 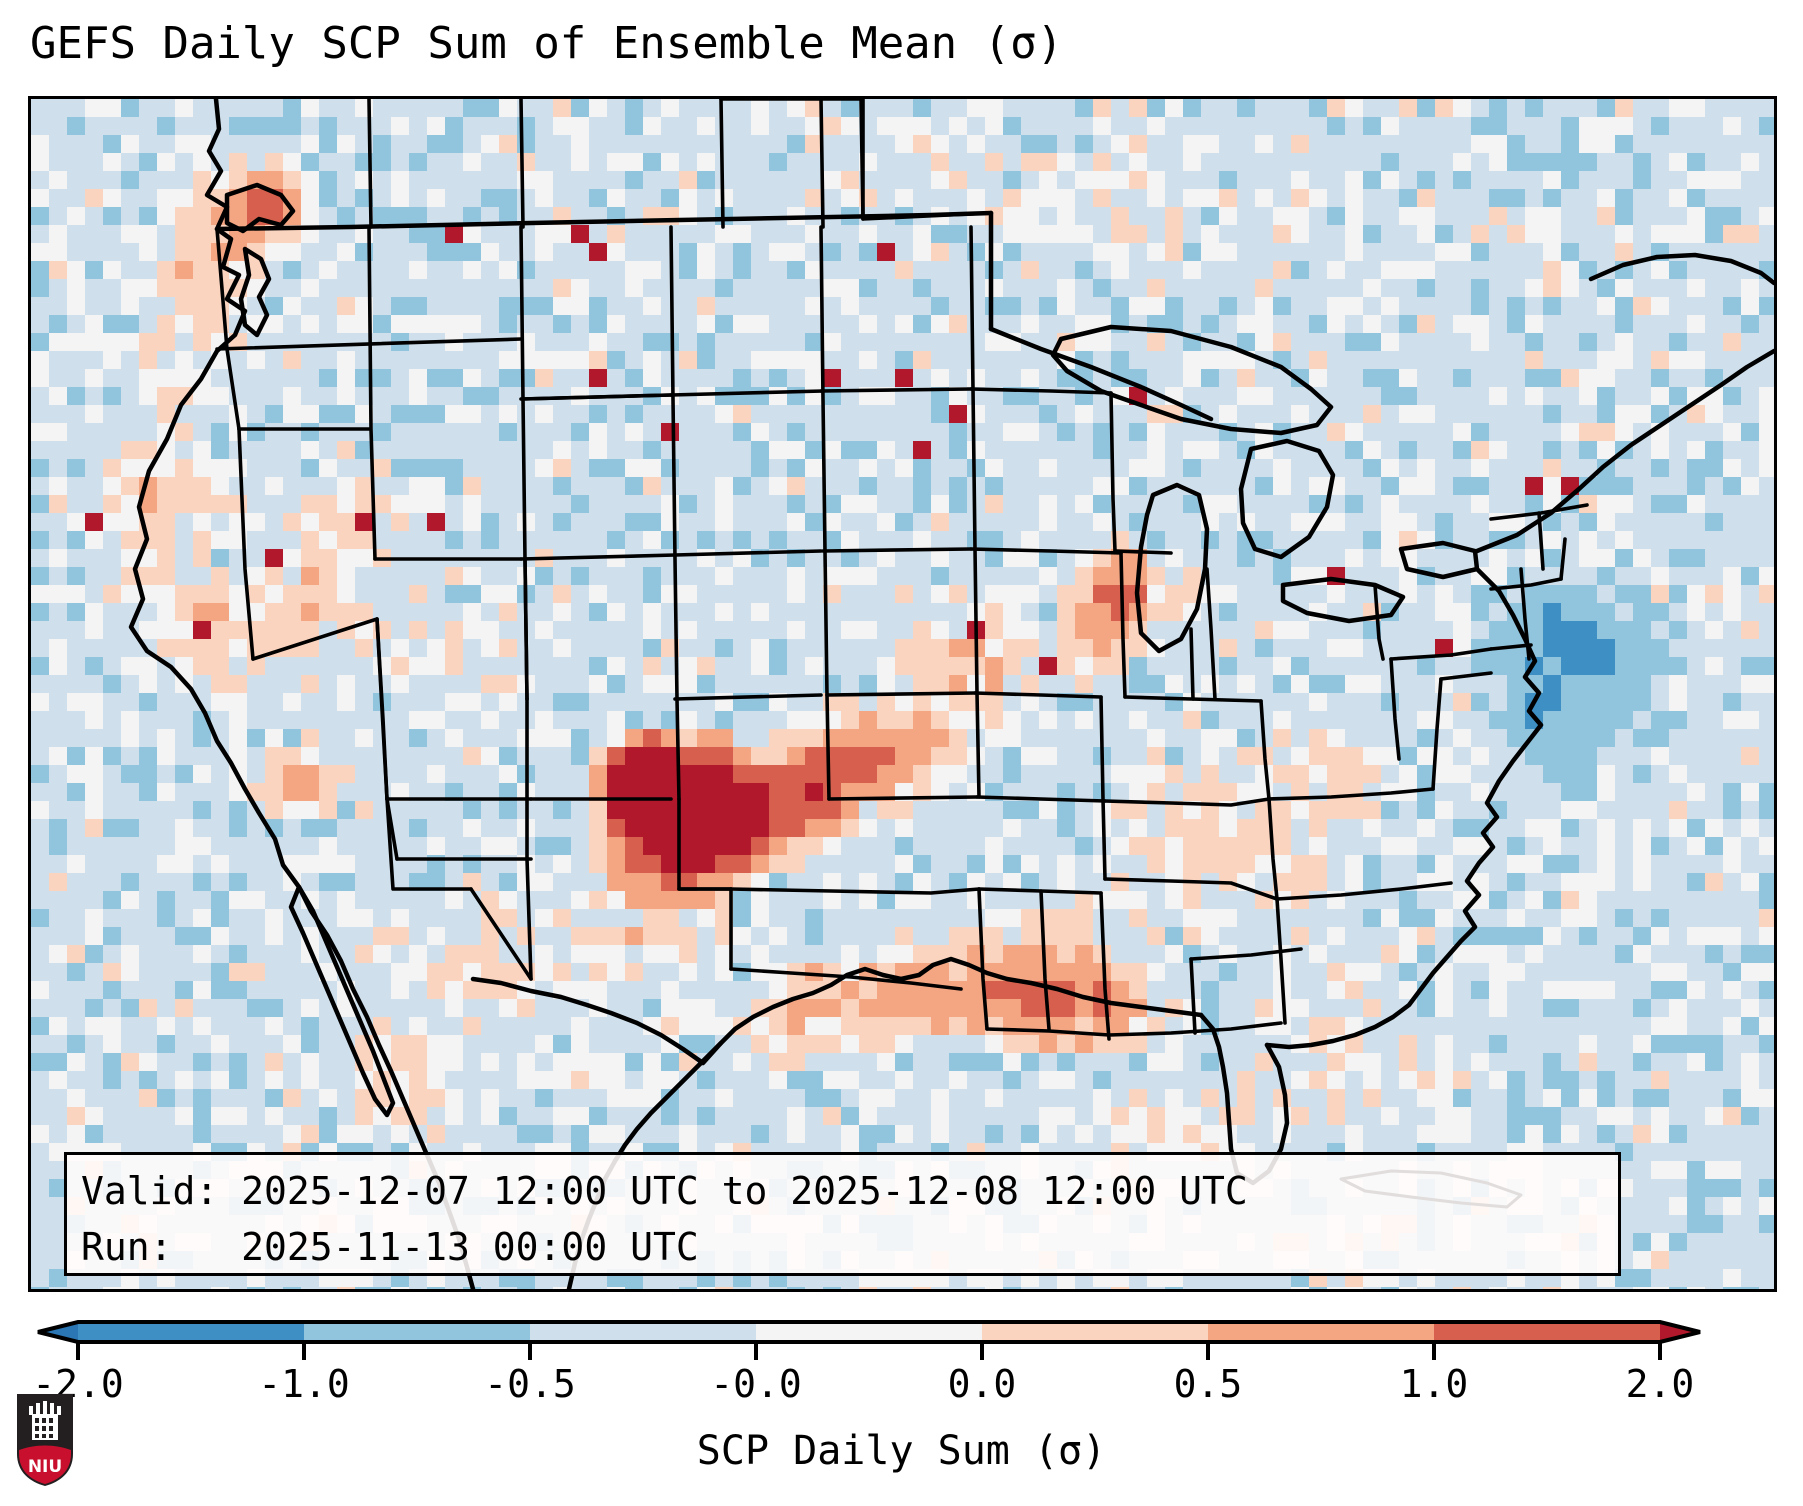 I want to click on colorbar-outline, so click(x=869, y=1332).